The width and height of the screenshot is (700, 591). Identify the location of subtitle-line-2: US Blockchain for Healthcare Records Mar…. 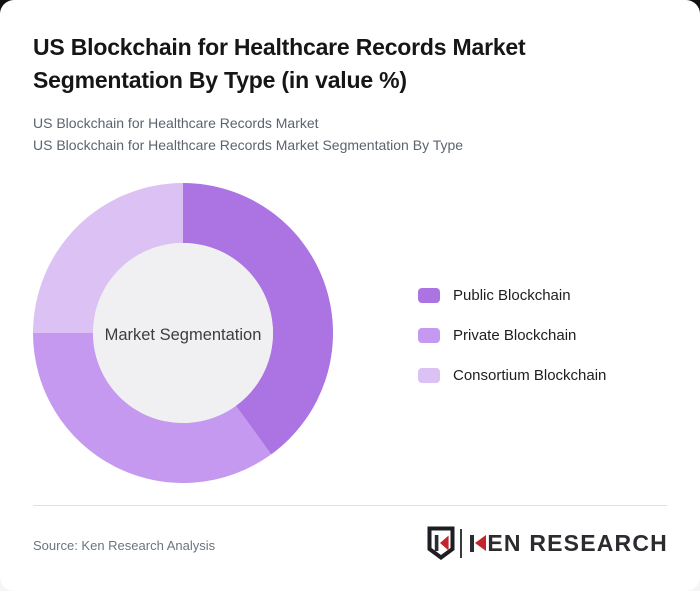
(248, 144).